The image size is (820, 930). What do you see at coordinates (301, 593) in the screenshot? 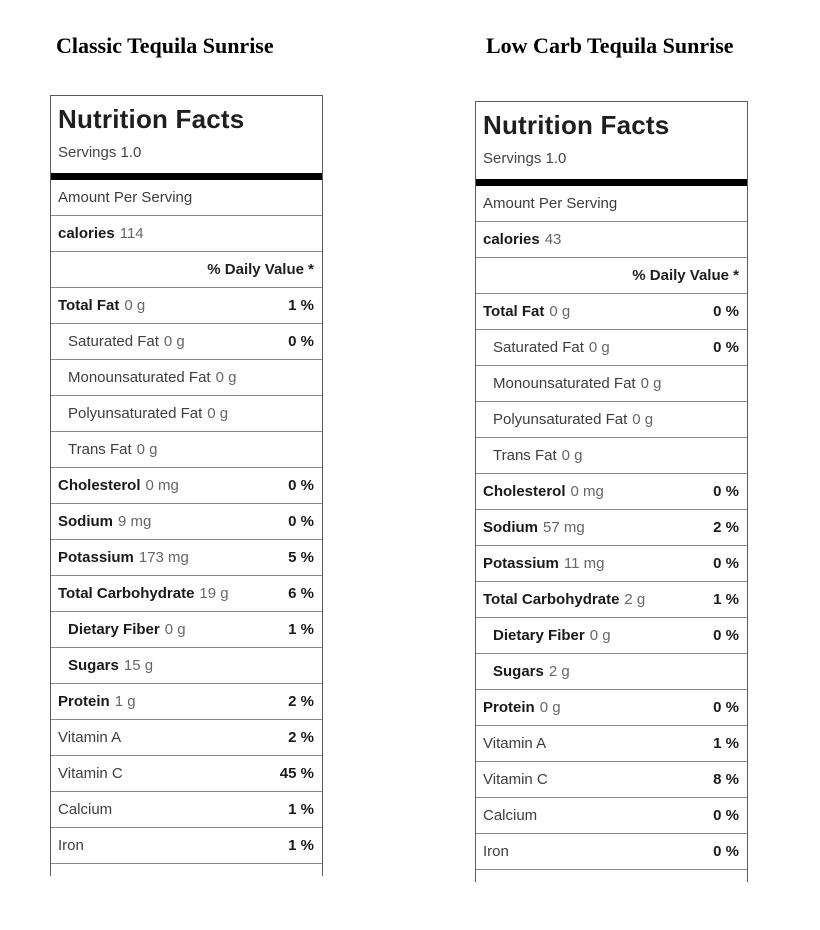
I see `nutrient-daily-value: 6 %` at bounding box center [301, 593].